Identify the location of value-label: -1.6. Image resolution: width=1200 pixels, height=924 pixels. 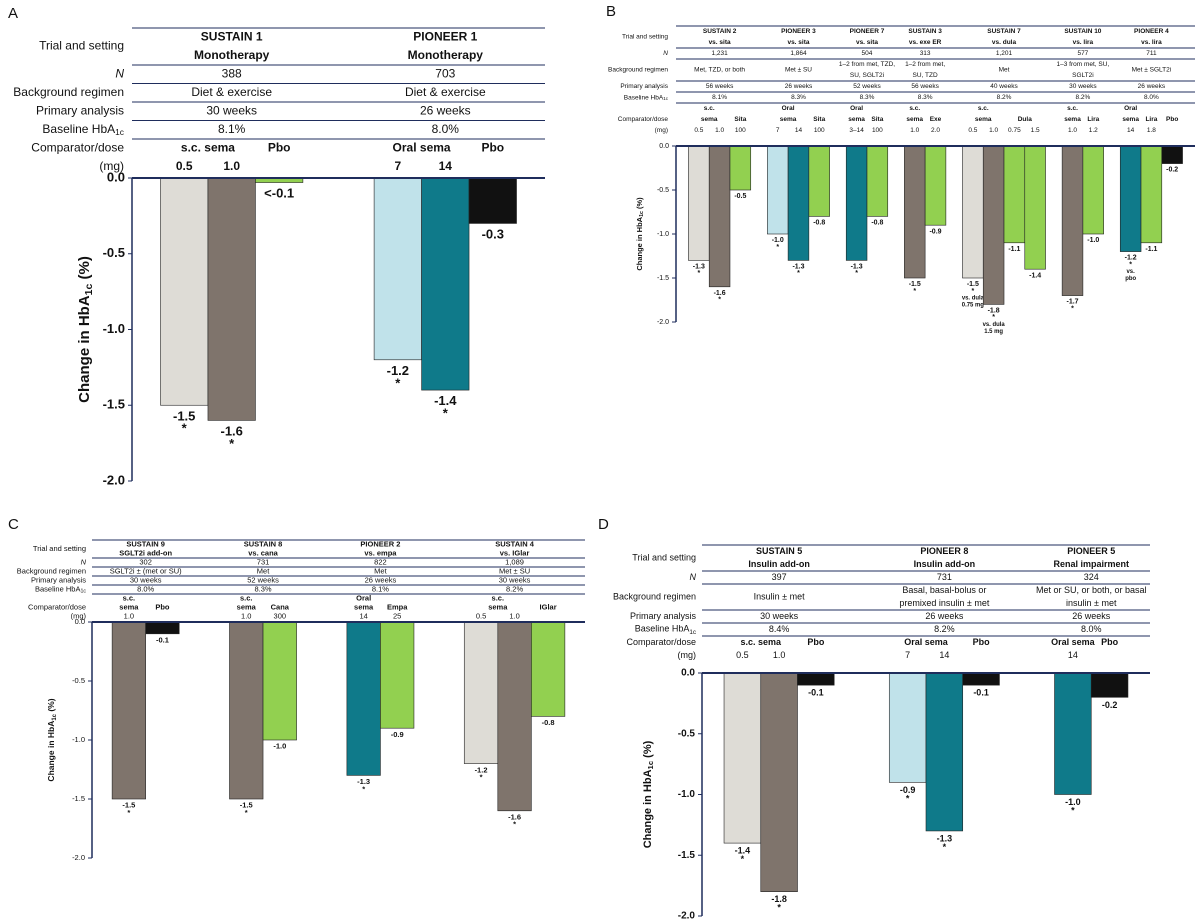
(514, 817).